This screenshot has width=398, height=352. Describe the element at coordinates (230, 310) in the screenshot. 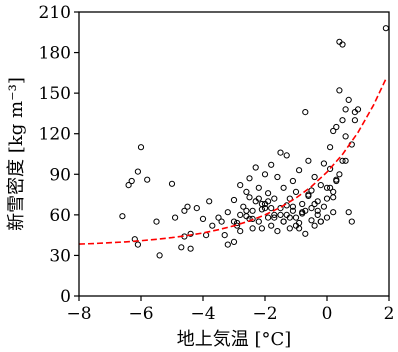

I see `x-ticks: −8 −6 −4 −2 0 2` at that location.